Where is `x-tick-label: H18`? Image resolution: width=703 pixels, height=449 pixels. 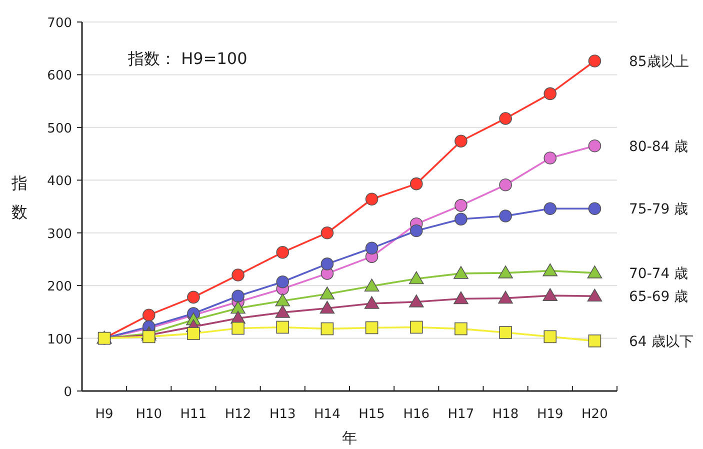
x-tick-label: H18 is located at coordinates (505, 414).